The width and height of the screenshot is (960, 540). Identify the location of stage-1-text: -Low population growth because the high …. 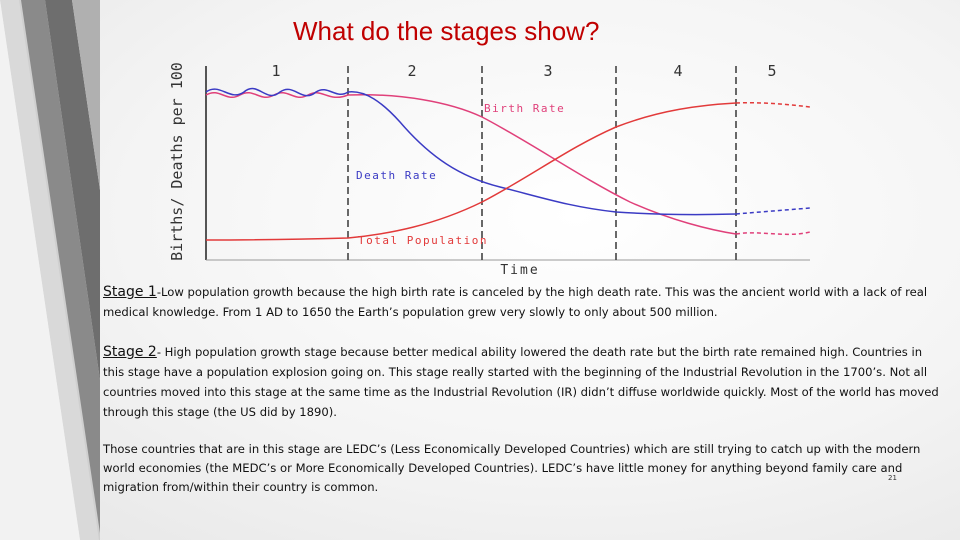
(515, 302).